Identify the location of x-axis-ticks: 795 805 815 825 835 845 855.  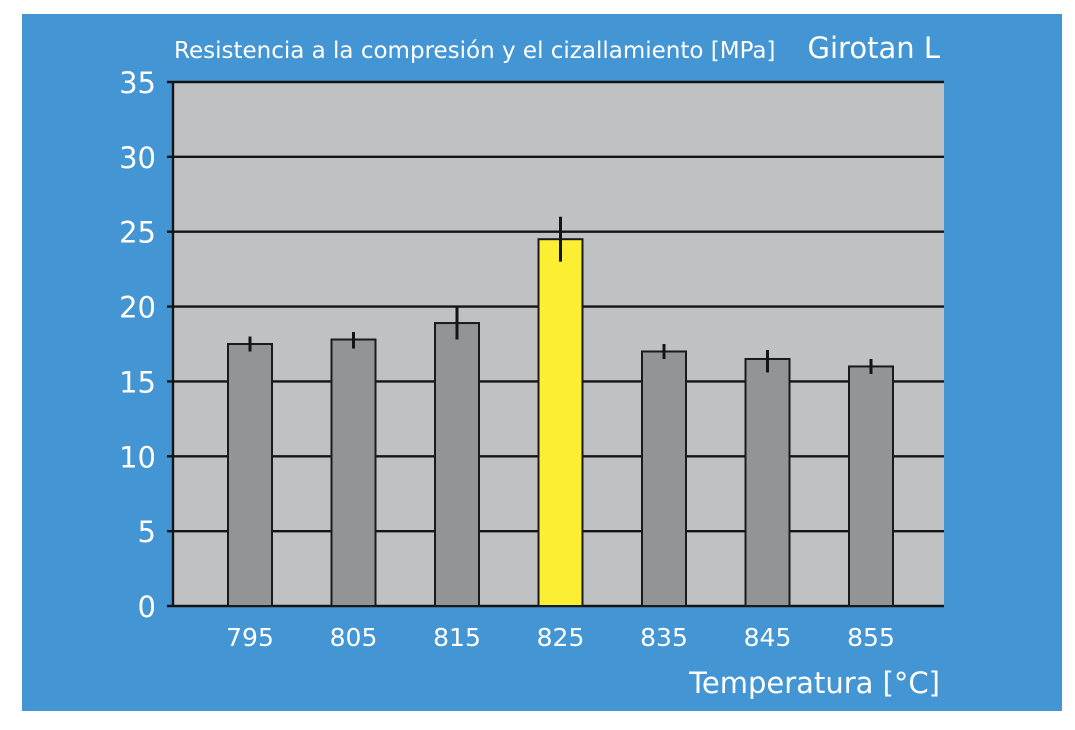
(560, 637).